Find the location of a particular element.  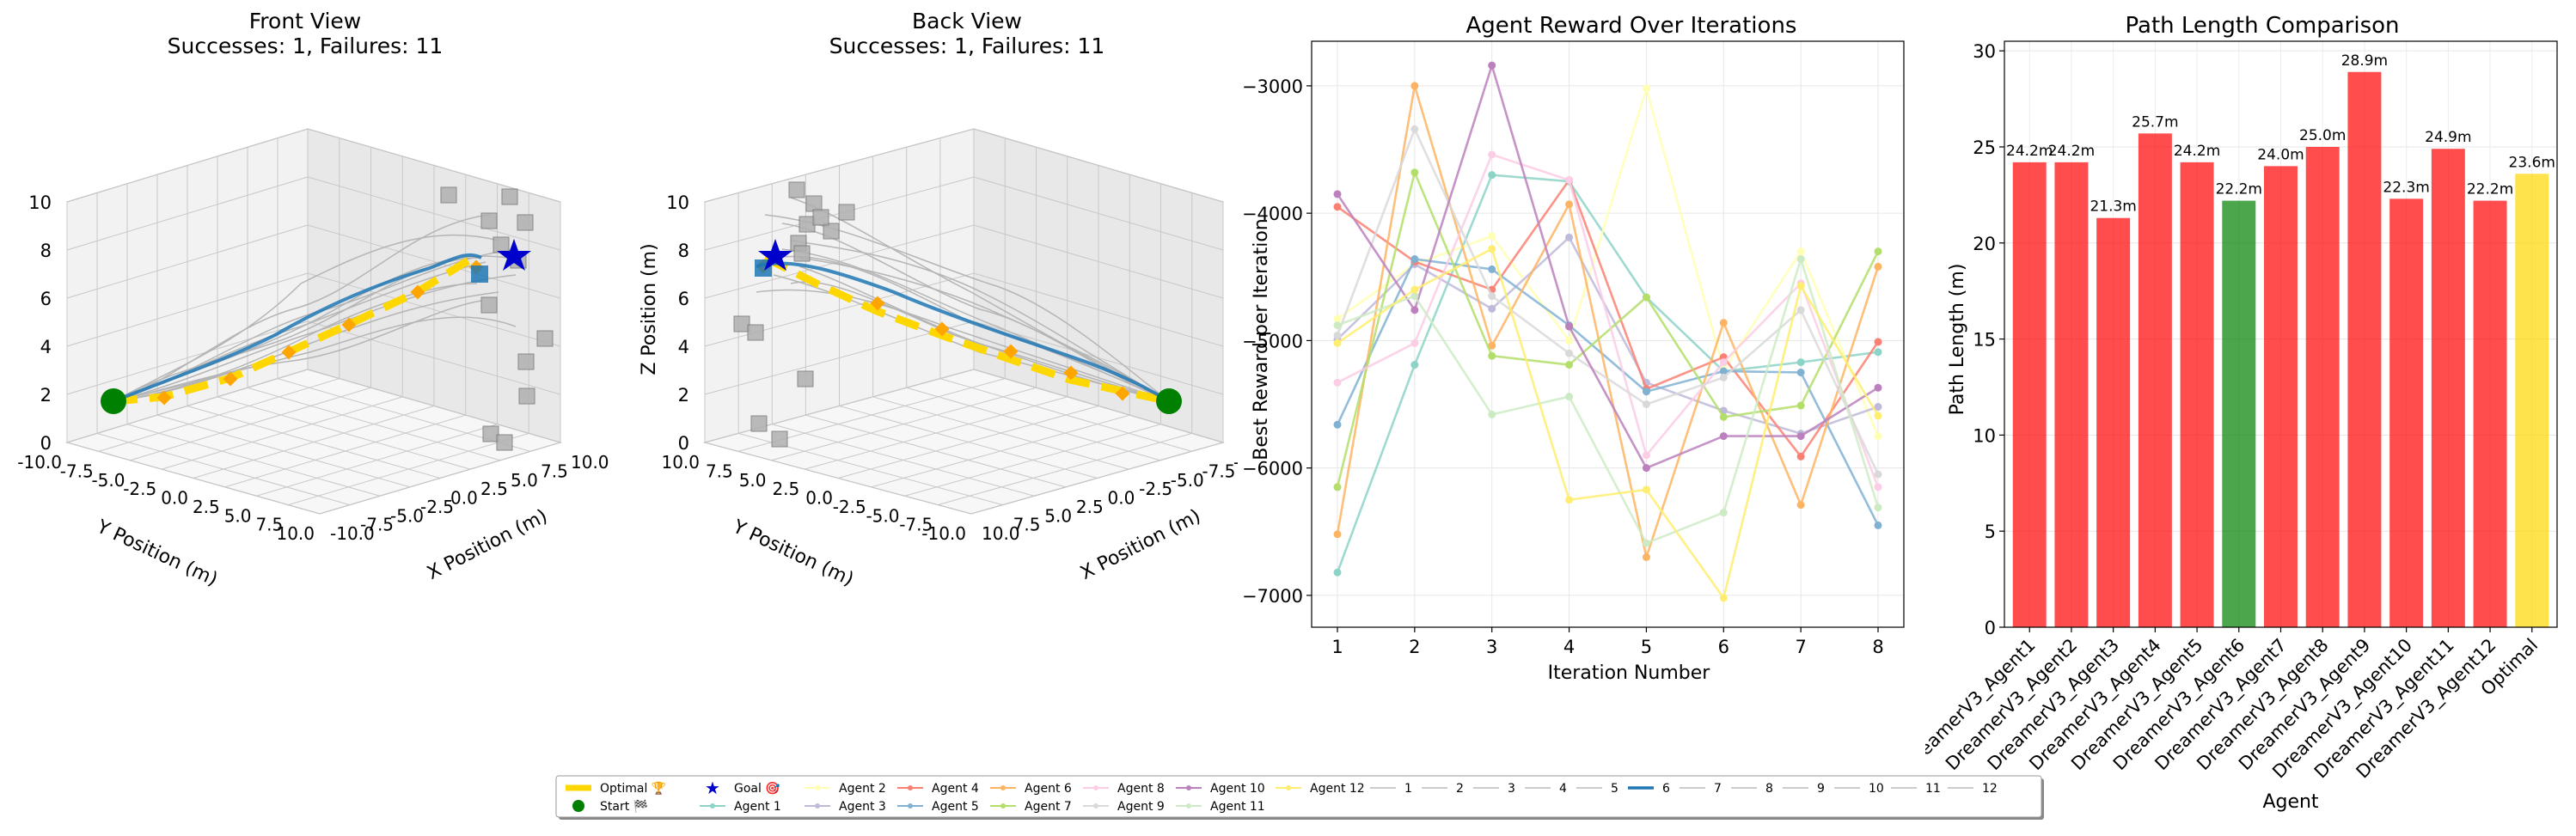

bar-ytick-label: 30 is located at coordinates (1984, 51).